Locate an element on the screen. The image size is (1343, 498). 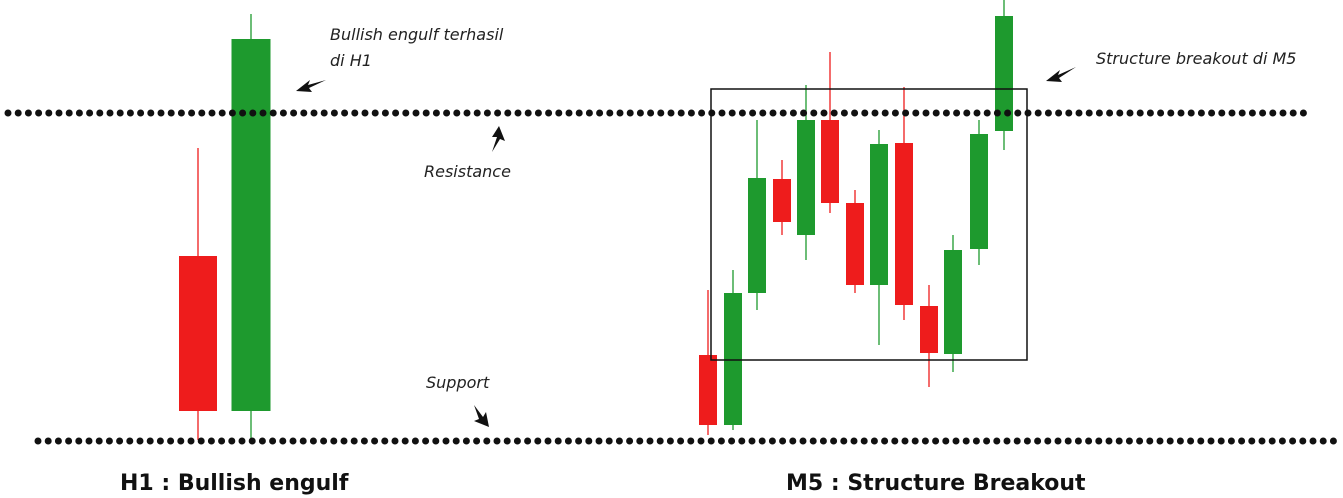
engulf-note: di H1 is located at coordinates (351, 60).